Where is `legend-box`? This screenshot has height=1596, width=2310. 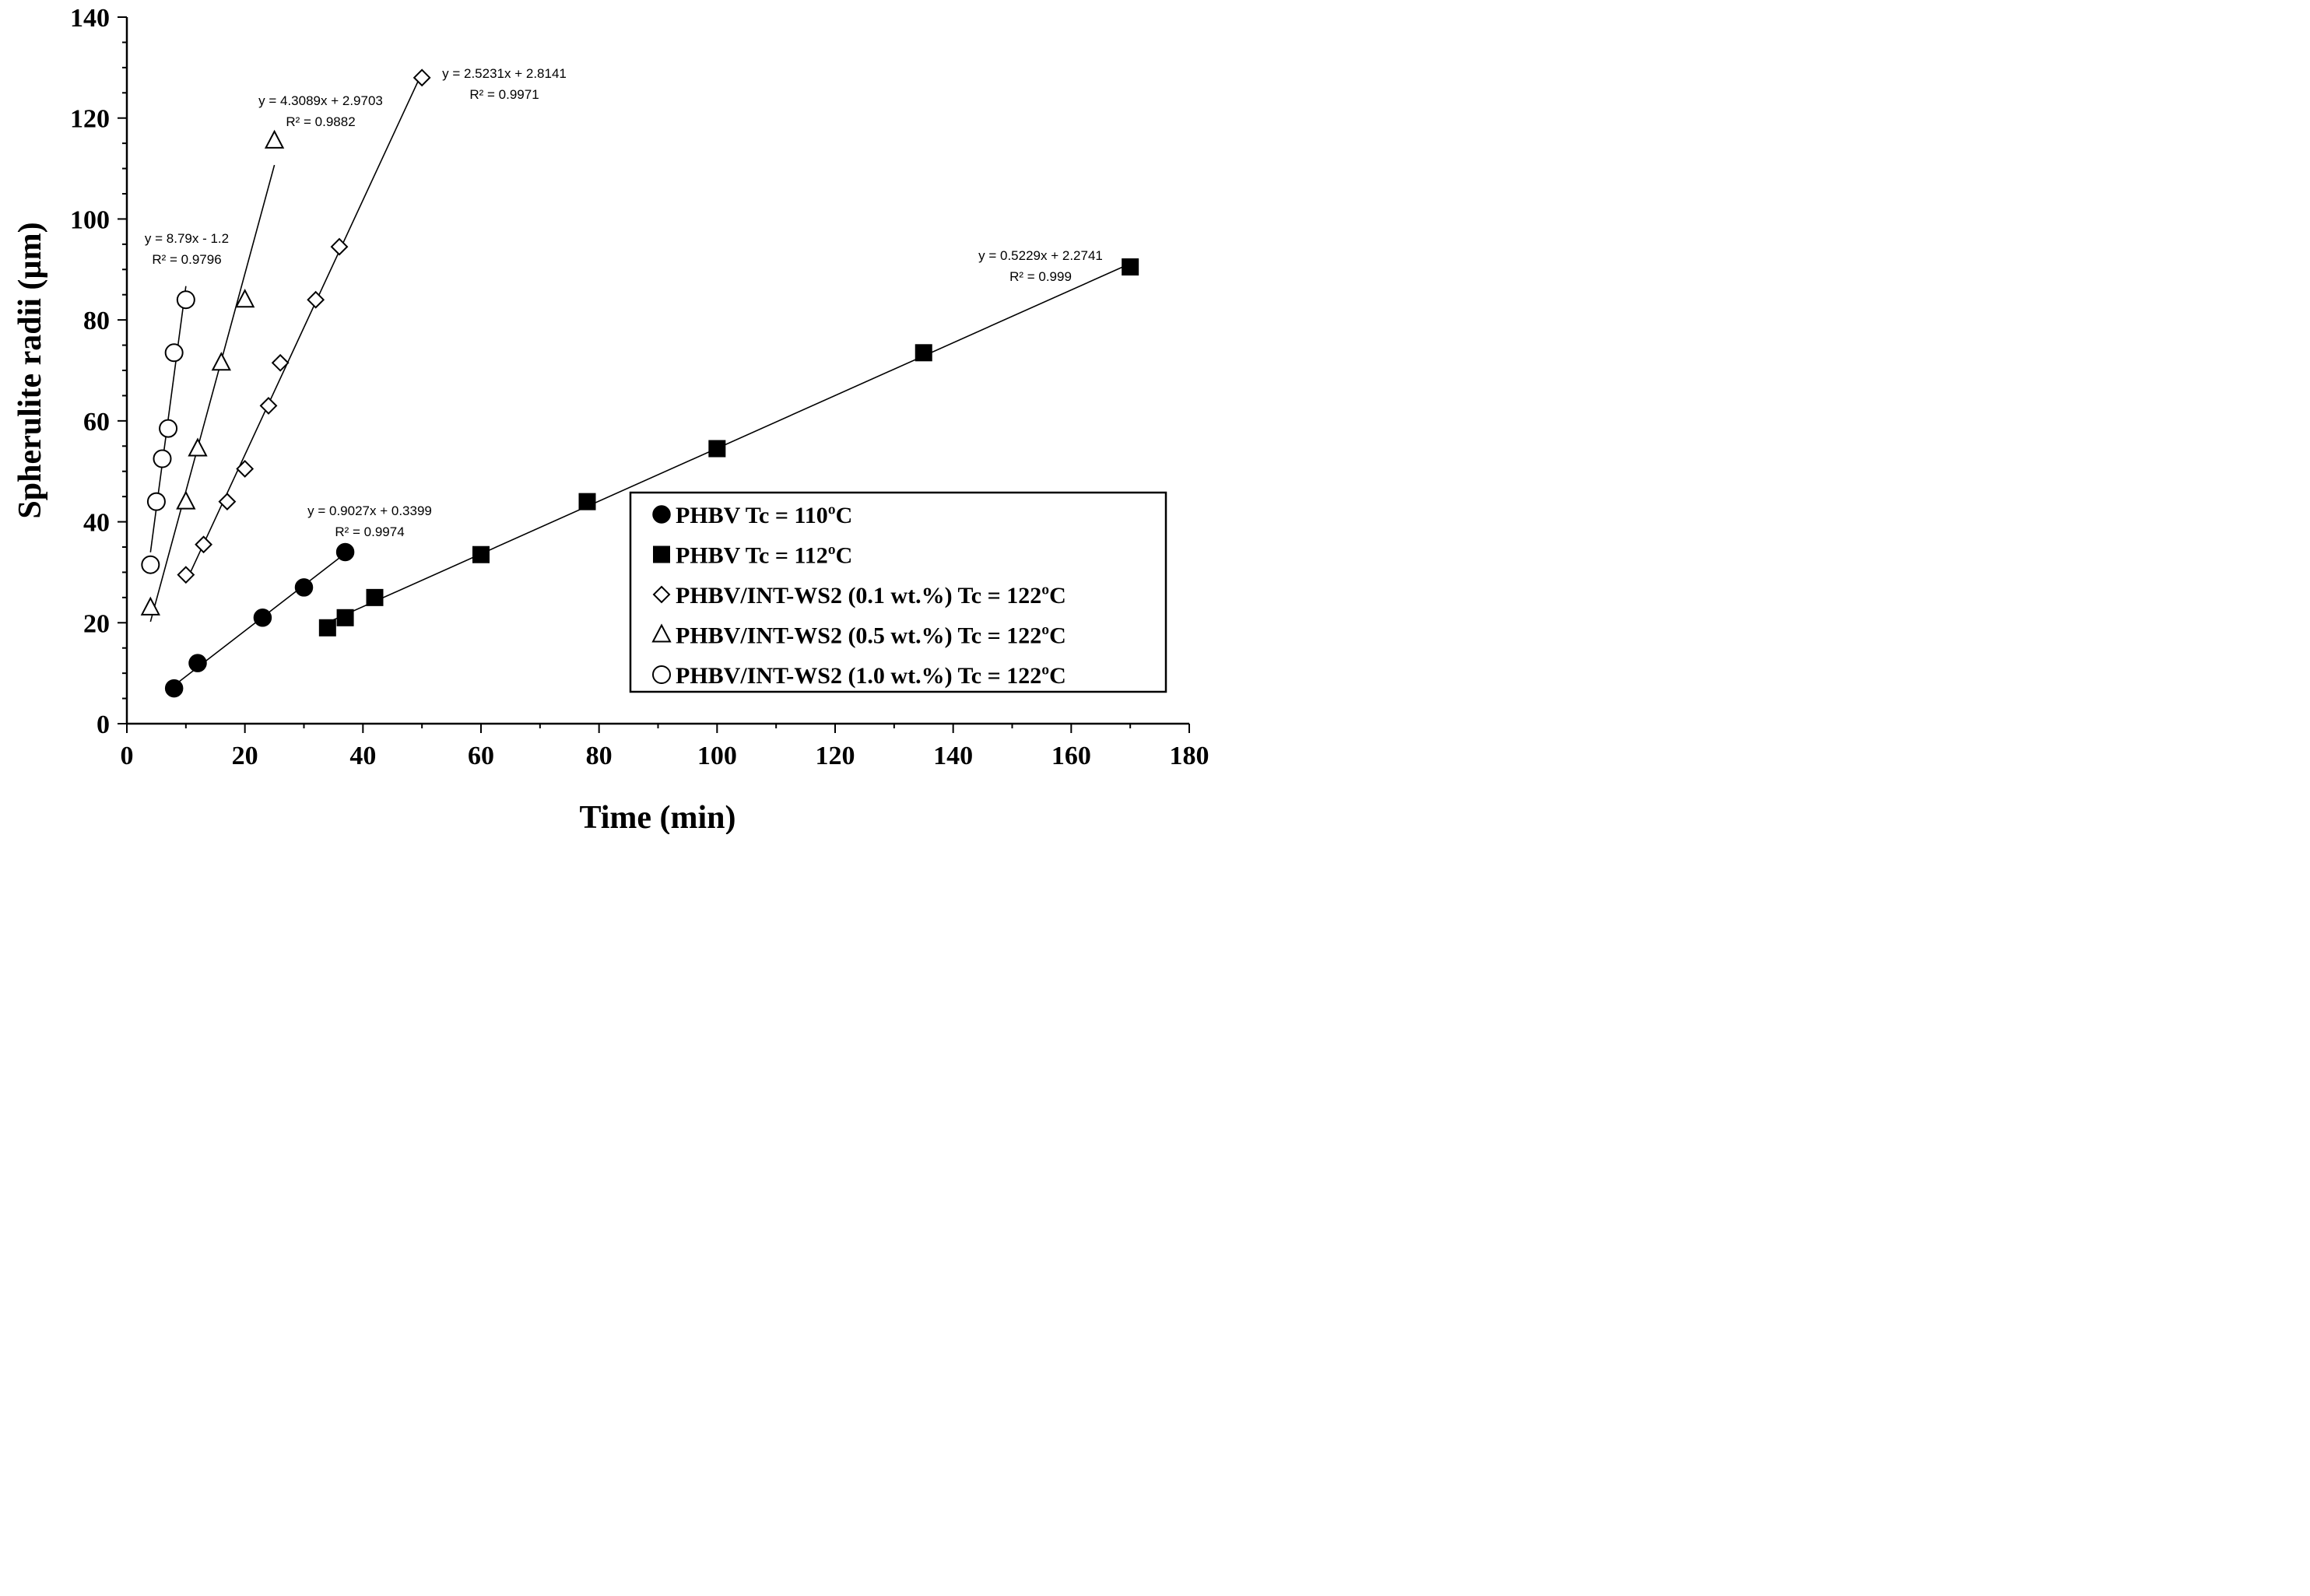 legend-box is located at coordinates (898, 592).